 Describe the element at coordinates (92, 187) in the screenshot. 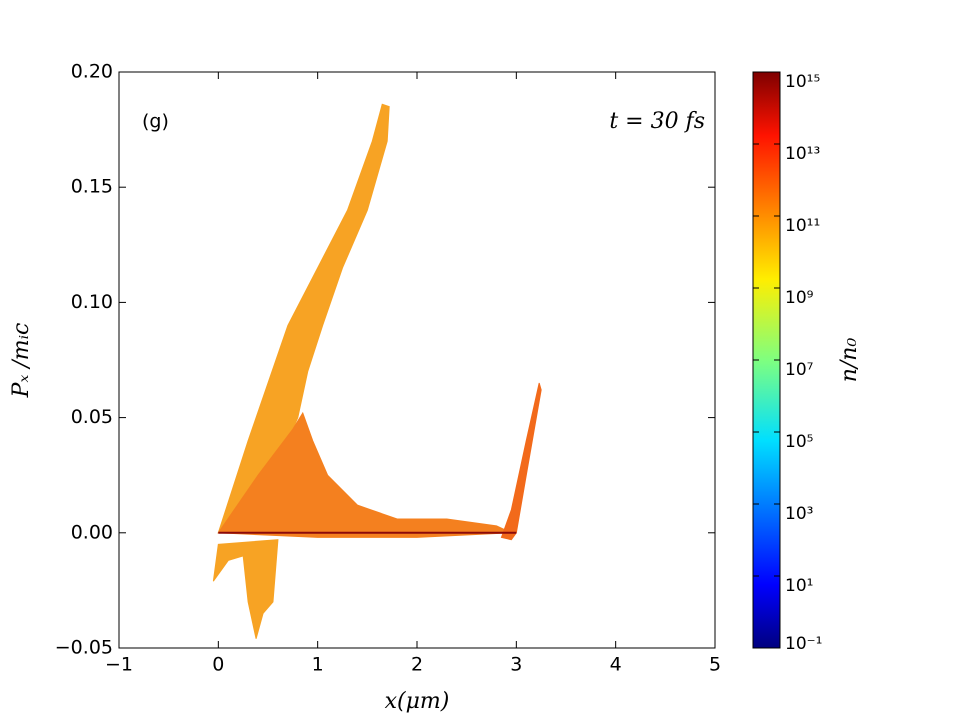

I see `y-tick-label: 0.15` at that location.